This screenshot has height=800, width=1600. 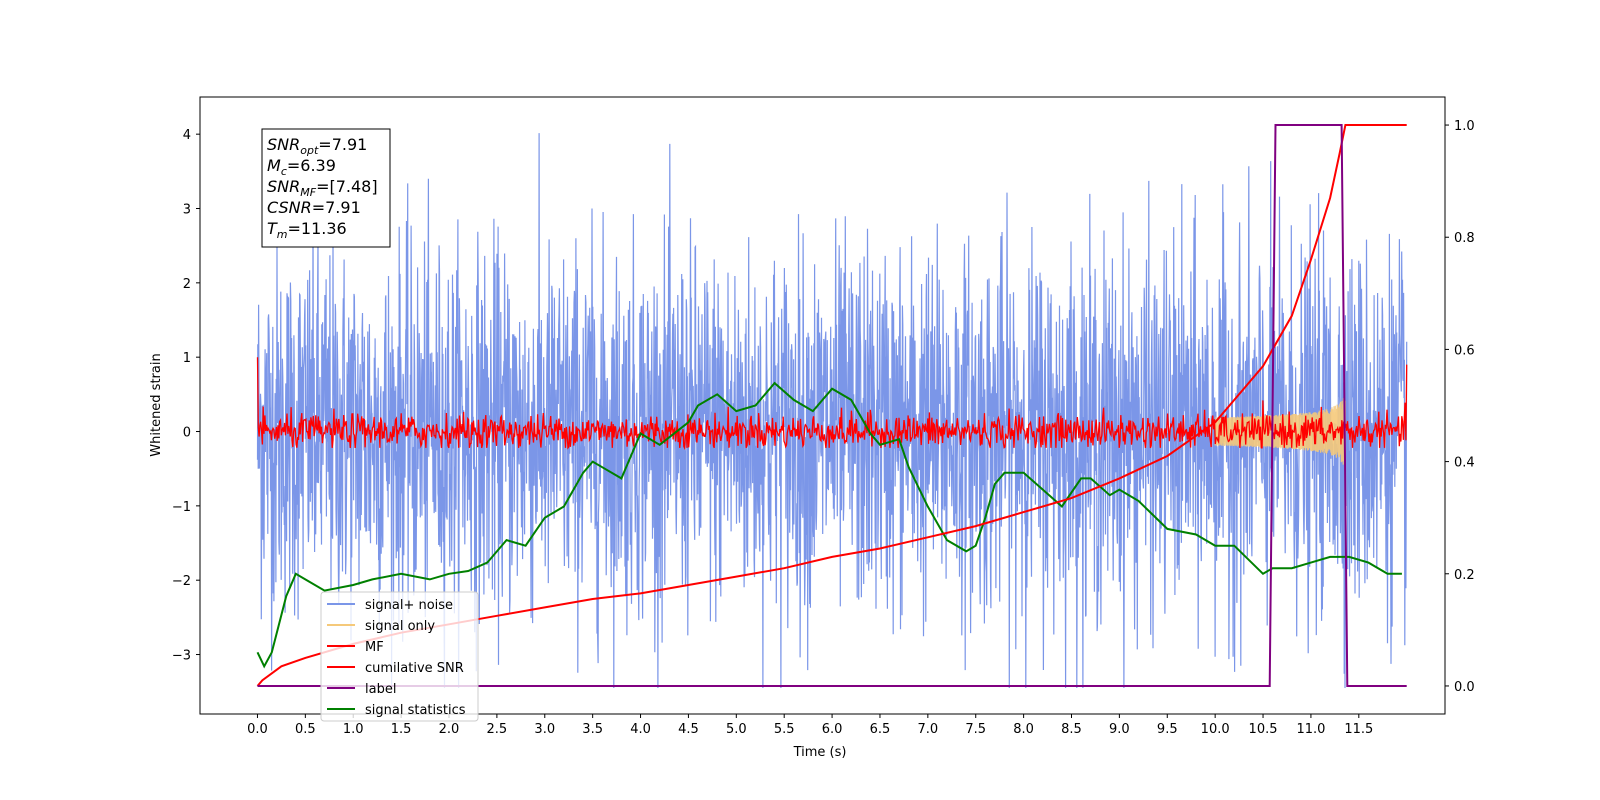 What do you see at coordinates (832, 729) in the screenshot?
I see `x-tick-label: 6.0` at bounding box center [832, 729].